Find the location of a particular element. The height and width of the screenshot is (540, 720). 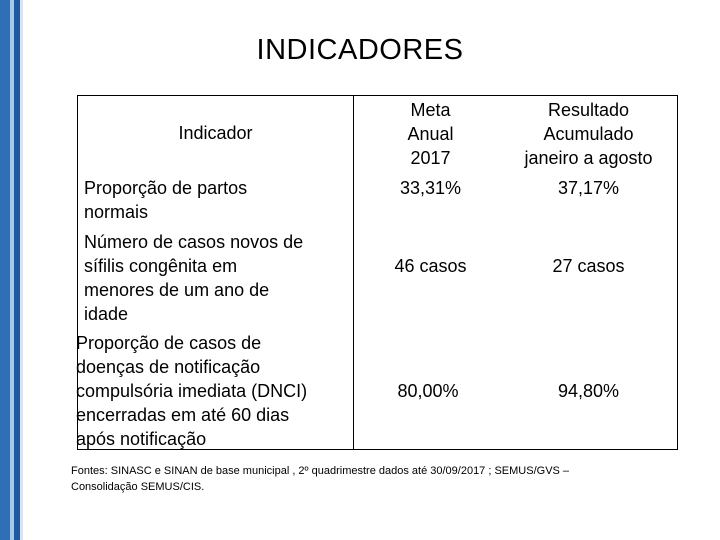

row-1-indicador: Proporção de partos normais is located at coordinates (166, 200).